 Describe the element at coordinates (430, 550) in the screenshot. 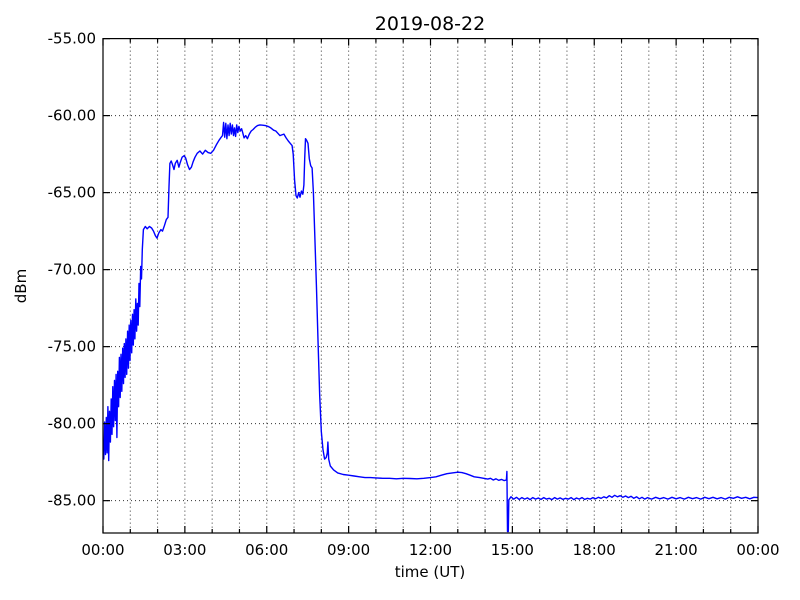

I see `x-tick-label: 12:00` at that location.